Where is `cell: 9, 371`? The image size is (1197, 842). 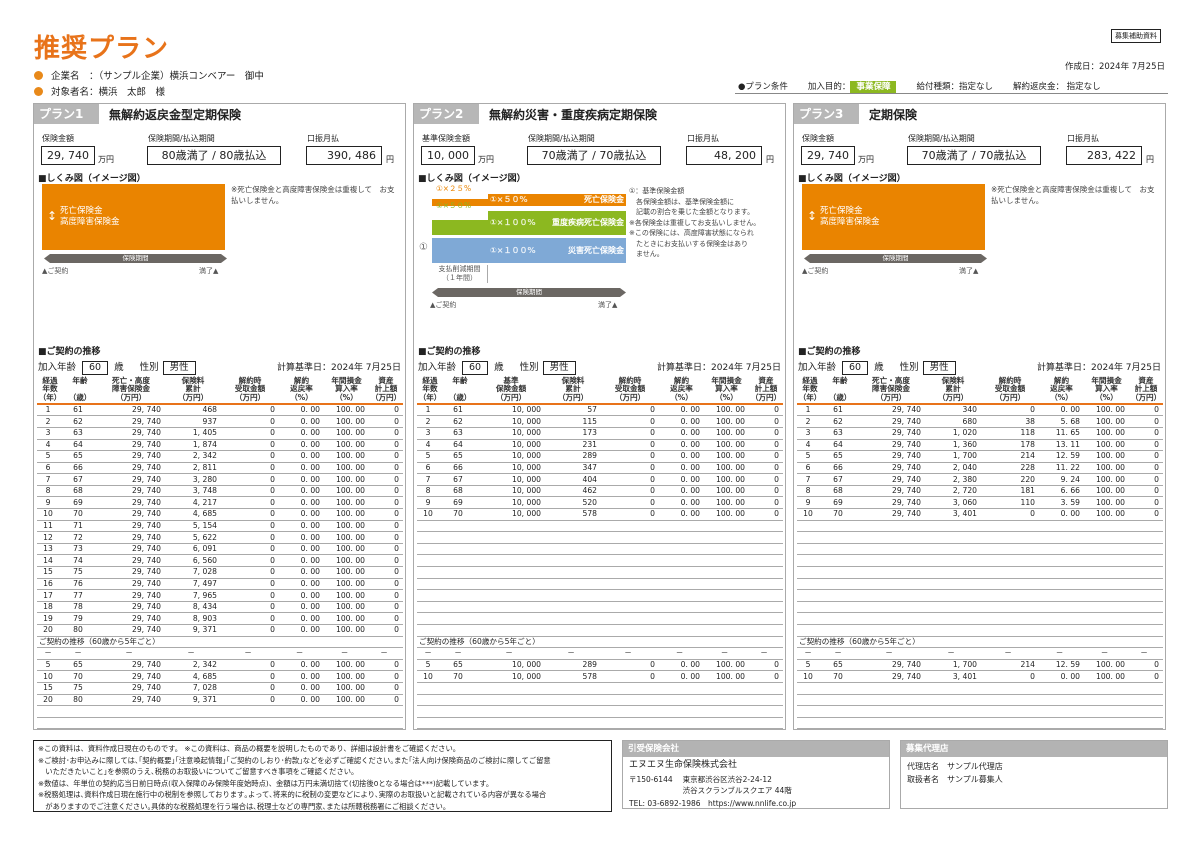 cell: 9, 371 is located at coordinates (193, 700).